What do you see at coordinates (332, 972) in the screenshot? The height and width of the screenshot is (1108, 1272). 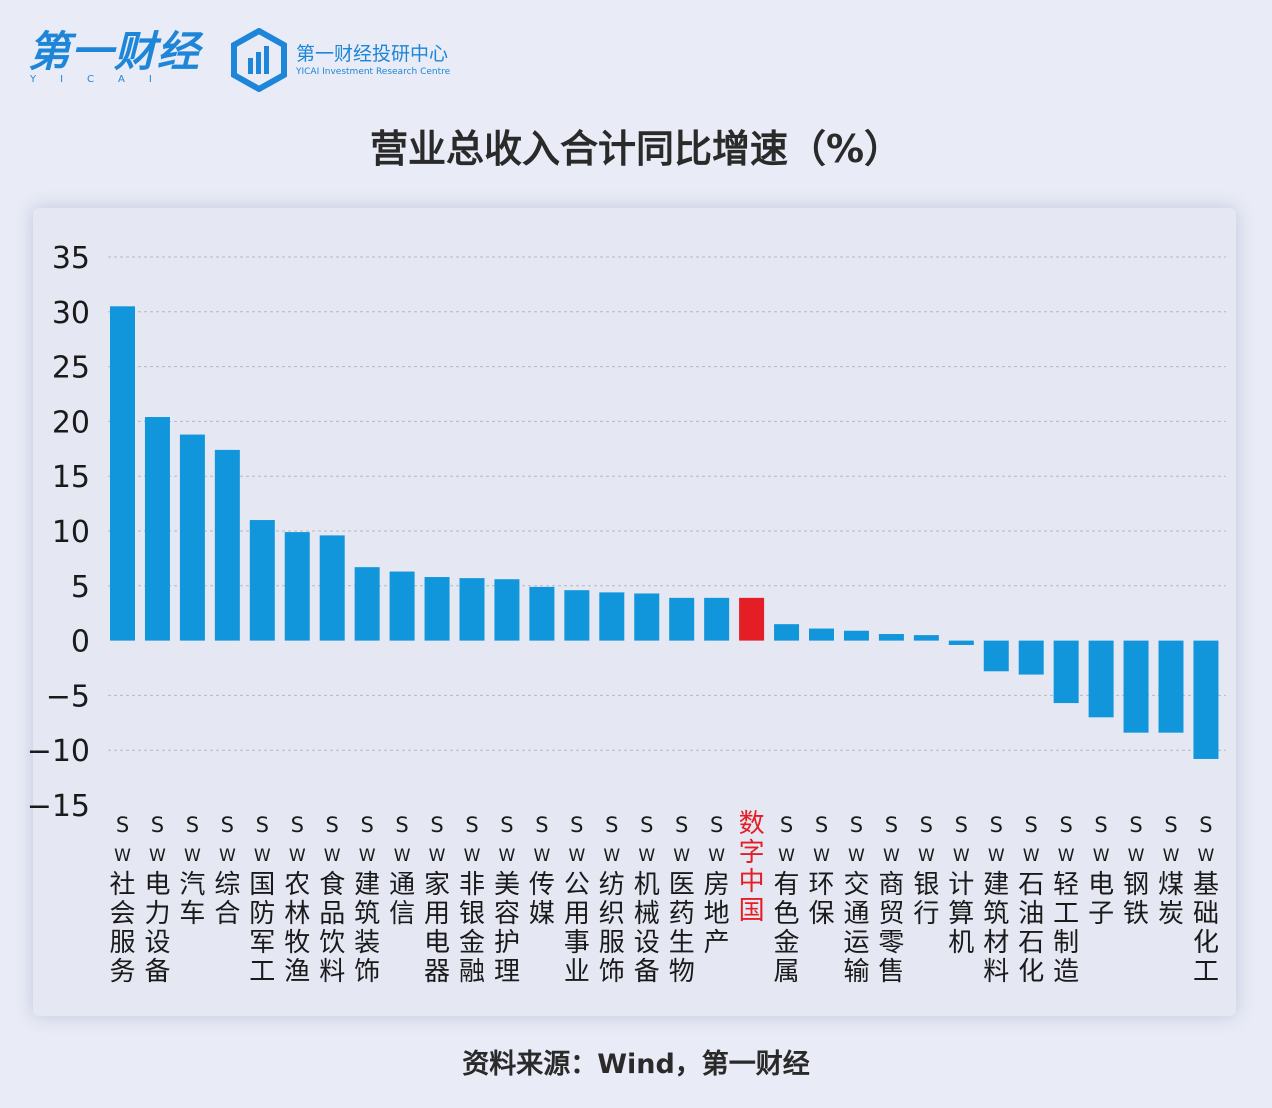 I see `svg-text: 料` at bounding box center [332, 972].